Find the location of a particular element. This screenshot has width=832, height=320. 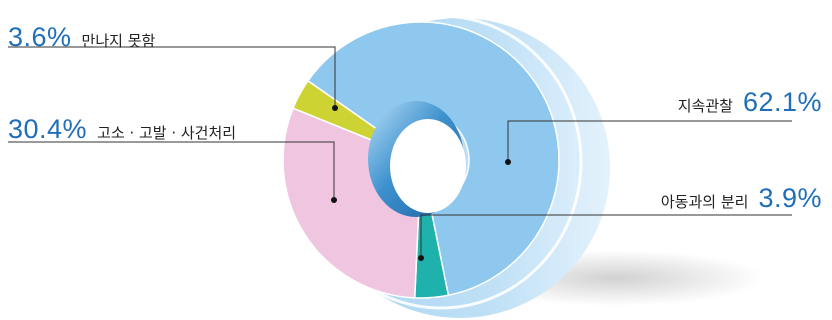

label-report: 30.4% 고소 · 고발 · 사건처리 is located at coordinates (122, 129).